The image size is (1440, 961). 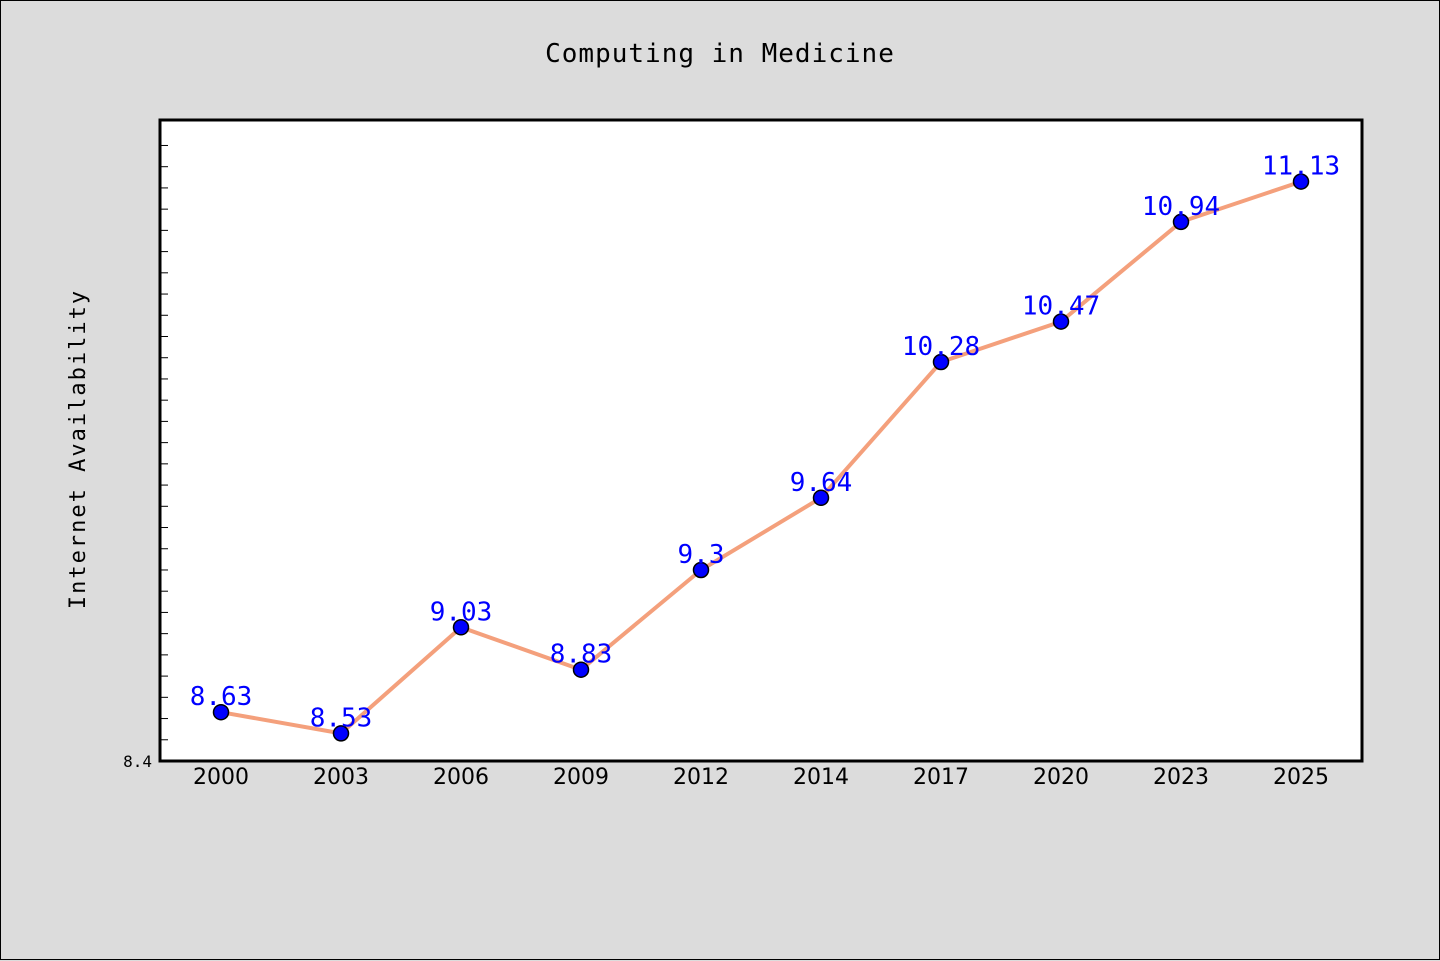 What do you see at coordinates (221, 777) in the screenshot?
I see `x-tick-label: 2000` at bounding box center [221, 777].